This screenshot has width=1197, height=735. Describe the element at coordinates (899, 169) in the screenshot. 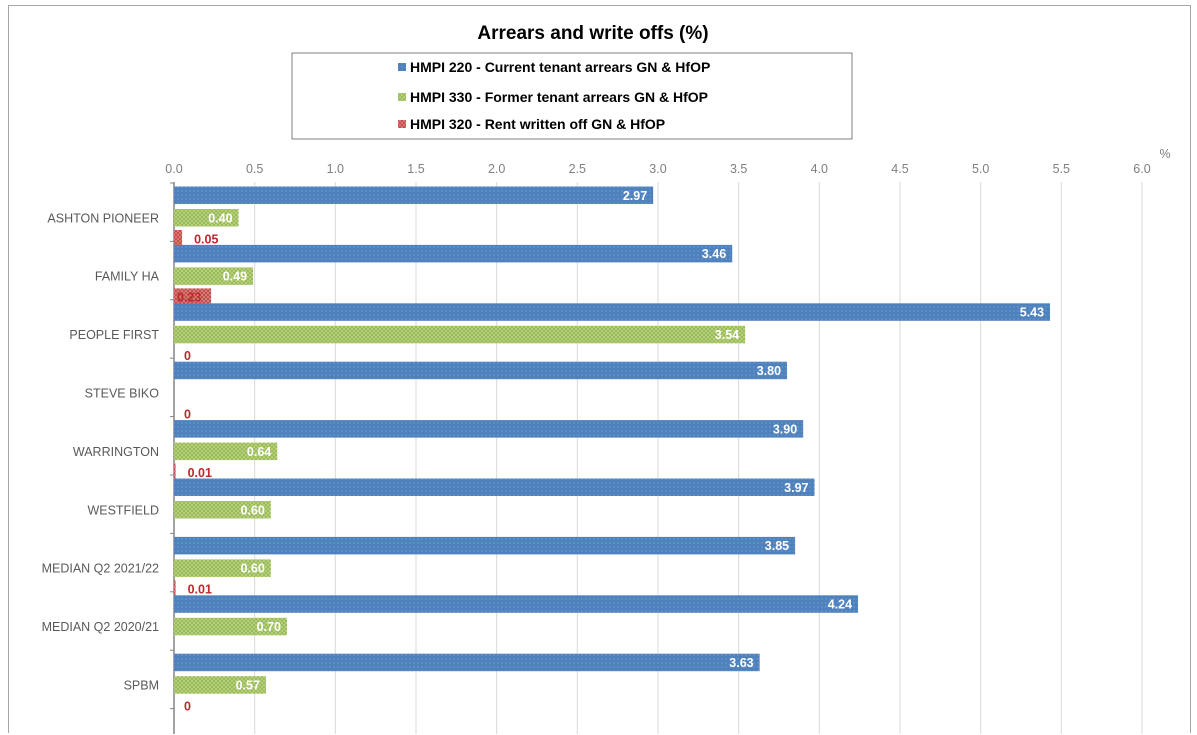

I see `x-tick-label: 4.5` at that location.